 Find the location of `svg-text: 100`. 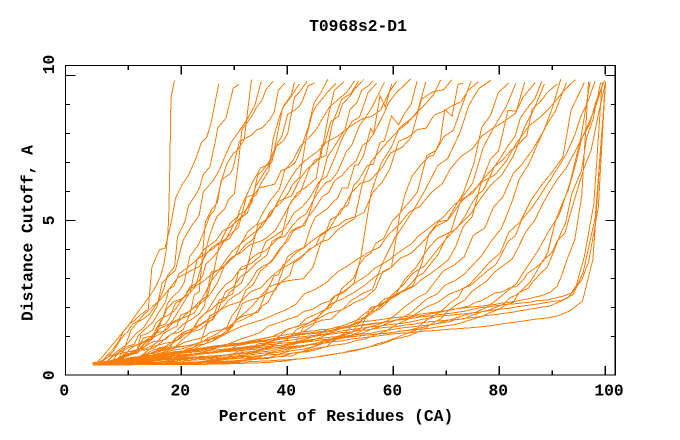

svg-text: 100 is located at coordinates (608, 391).